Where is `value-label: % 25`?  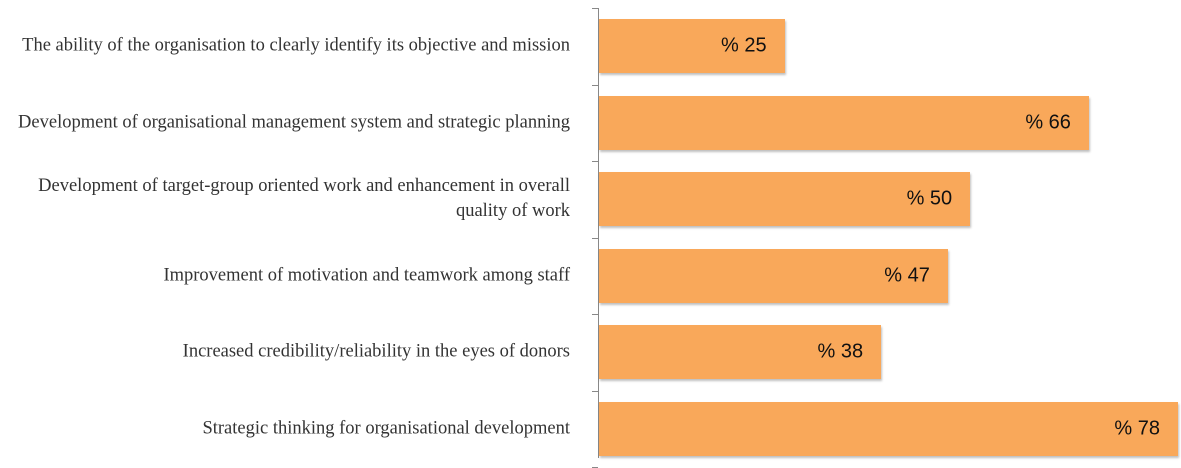 value-label: % 25 is located at coordinates (743, 45).